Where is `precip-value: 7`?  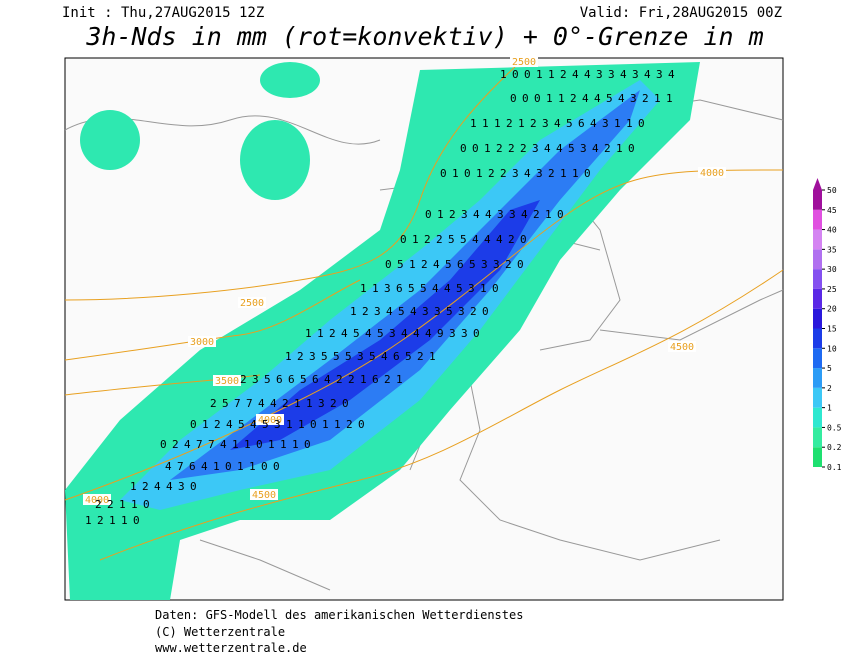
precip-value: 7 is located at coordinates (237, 403).